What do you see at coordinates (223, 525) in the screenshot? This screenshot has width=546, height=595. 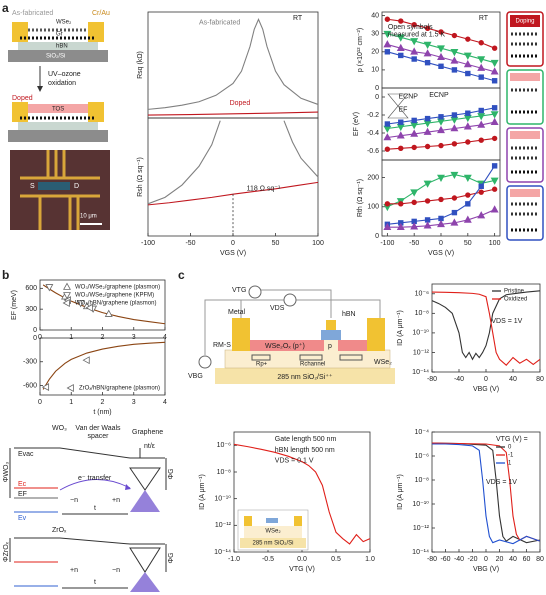 I see `y-tick-label: 10⁻¹²` at bounding box center [223, 525].